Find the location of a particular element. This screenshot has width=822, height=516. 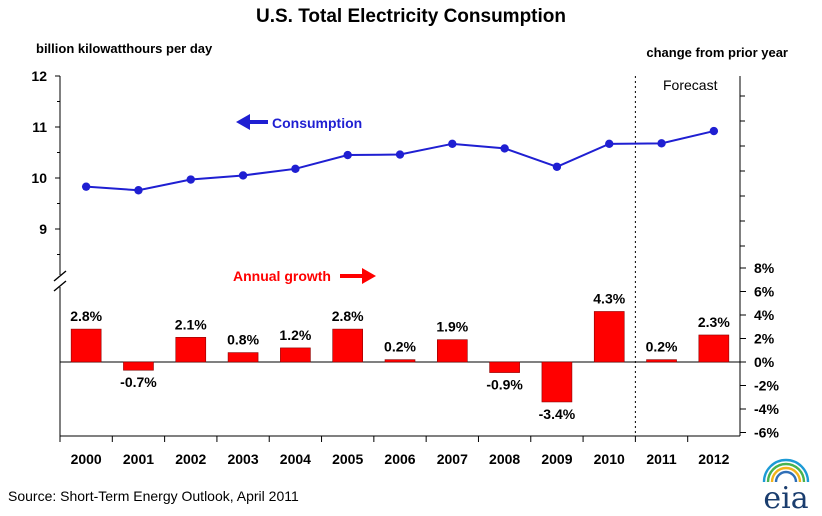

eia-logo: eia is located at coordinates (786, 487).